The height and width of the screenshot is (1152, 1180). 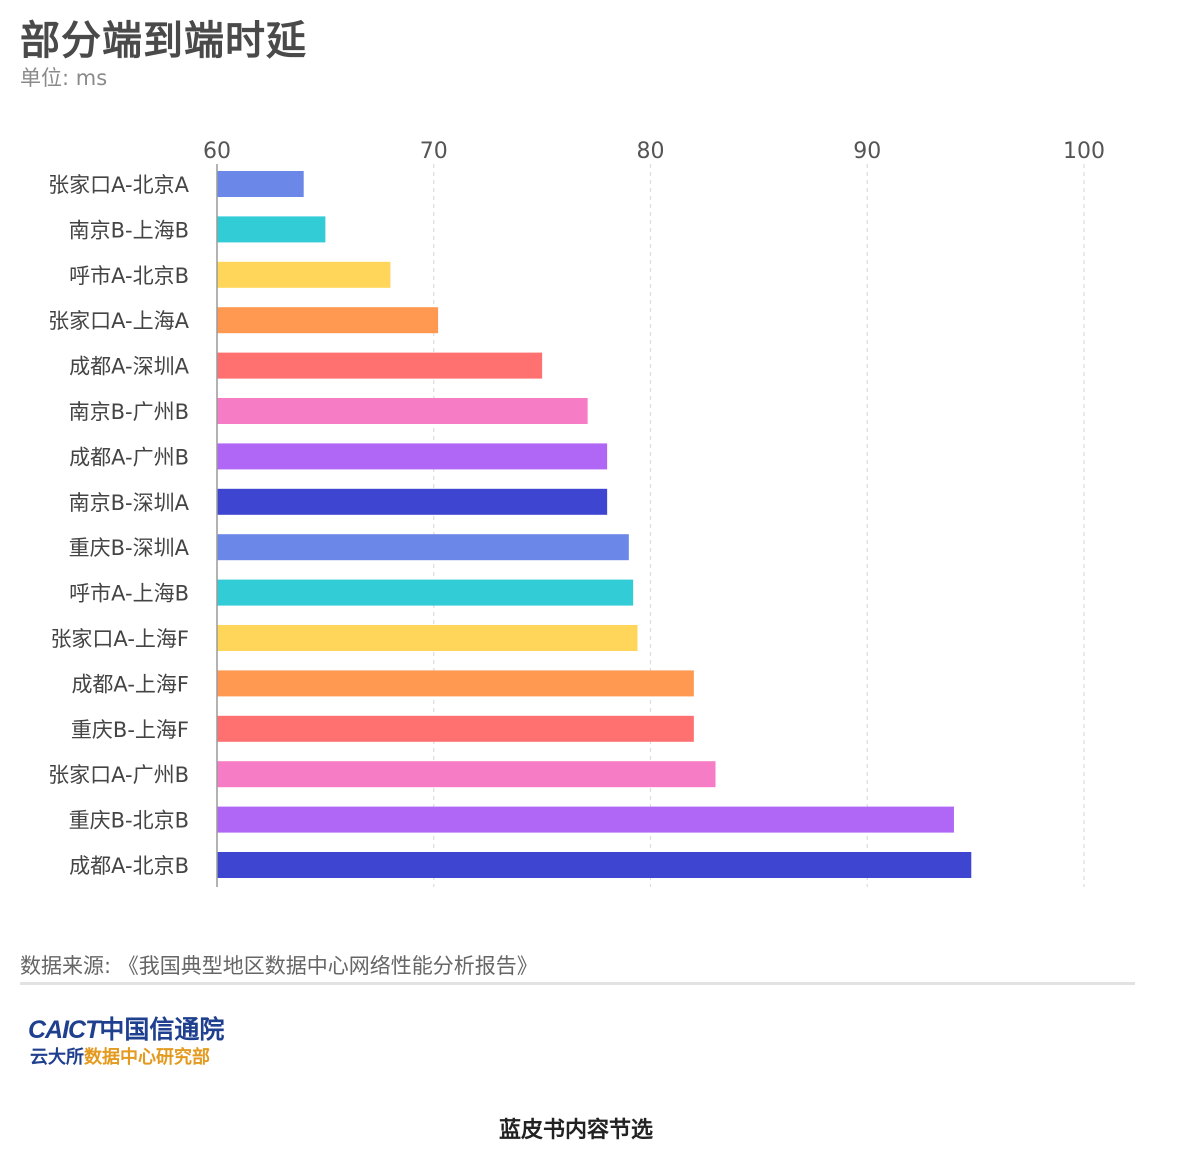 What do you see at coordinates (129, 412) in the screenshot?
I see `category-label: 南京B-广州B` at bounding box center [129, 412].